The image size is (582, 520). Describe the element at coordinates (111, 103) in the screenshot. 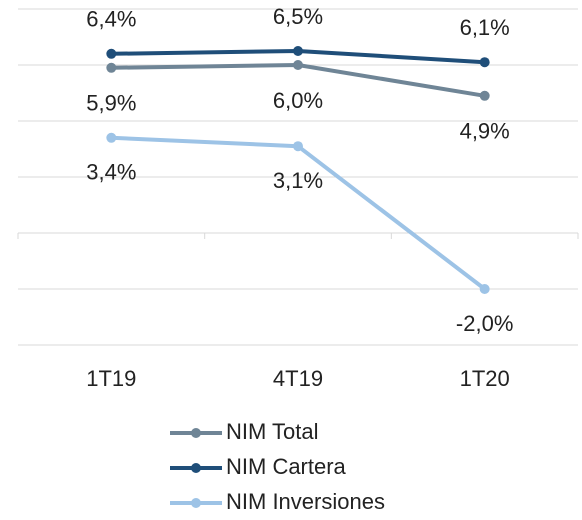

I see `data-label: 5,9%` at that location.